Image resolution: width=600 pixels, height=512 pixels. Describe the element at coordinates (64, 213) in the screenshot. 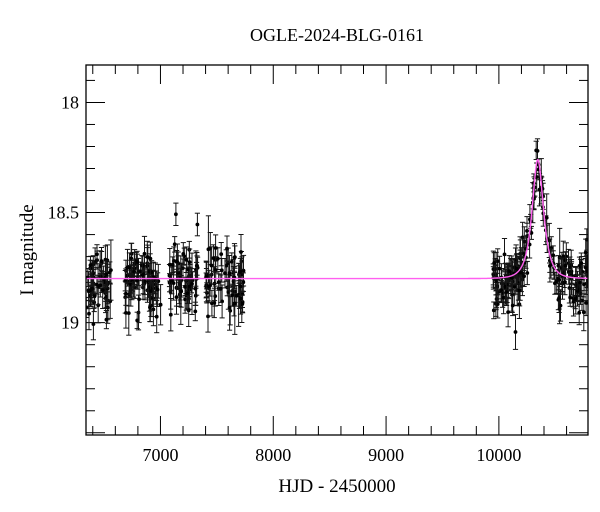

I see `y-tick-label: 18.5` at that location.